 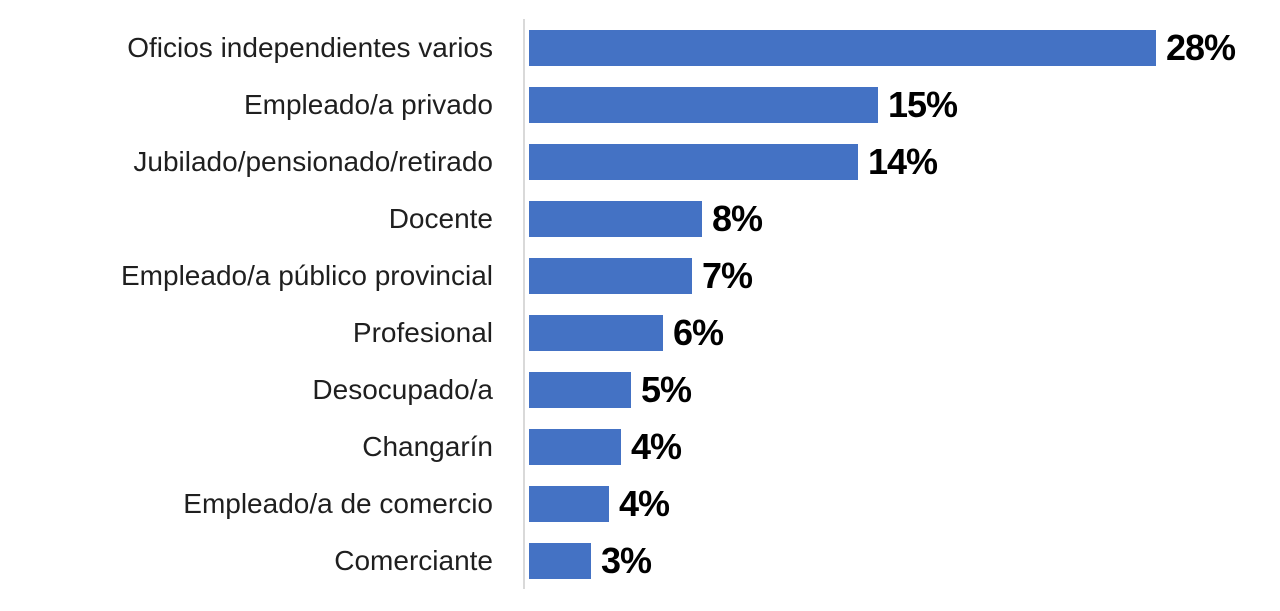 I want to click on value-label: 8%, so click(x=737, y=218).